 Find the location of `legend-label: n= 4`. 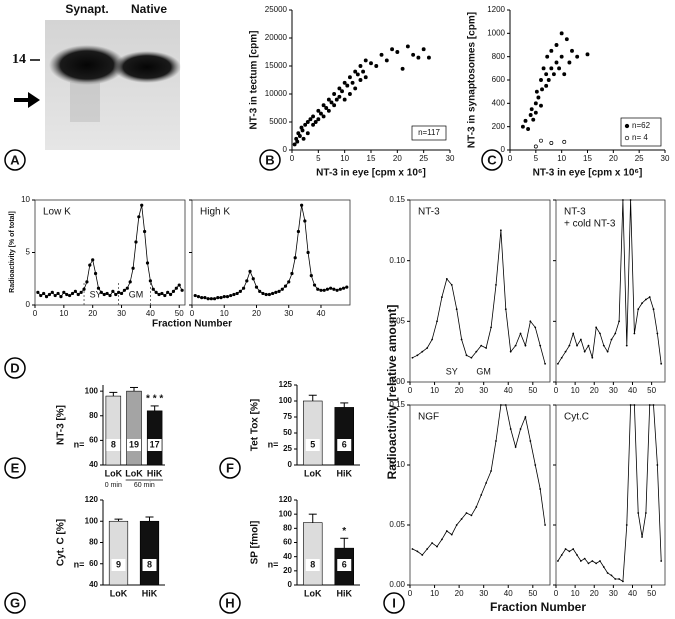

legend-label: n= 4 is located at coordinates (640, 137).